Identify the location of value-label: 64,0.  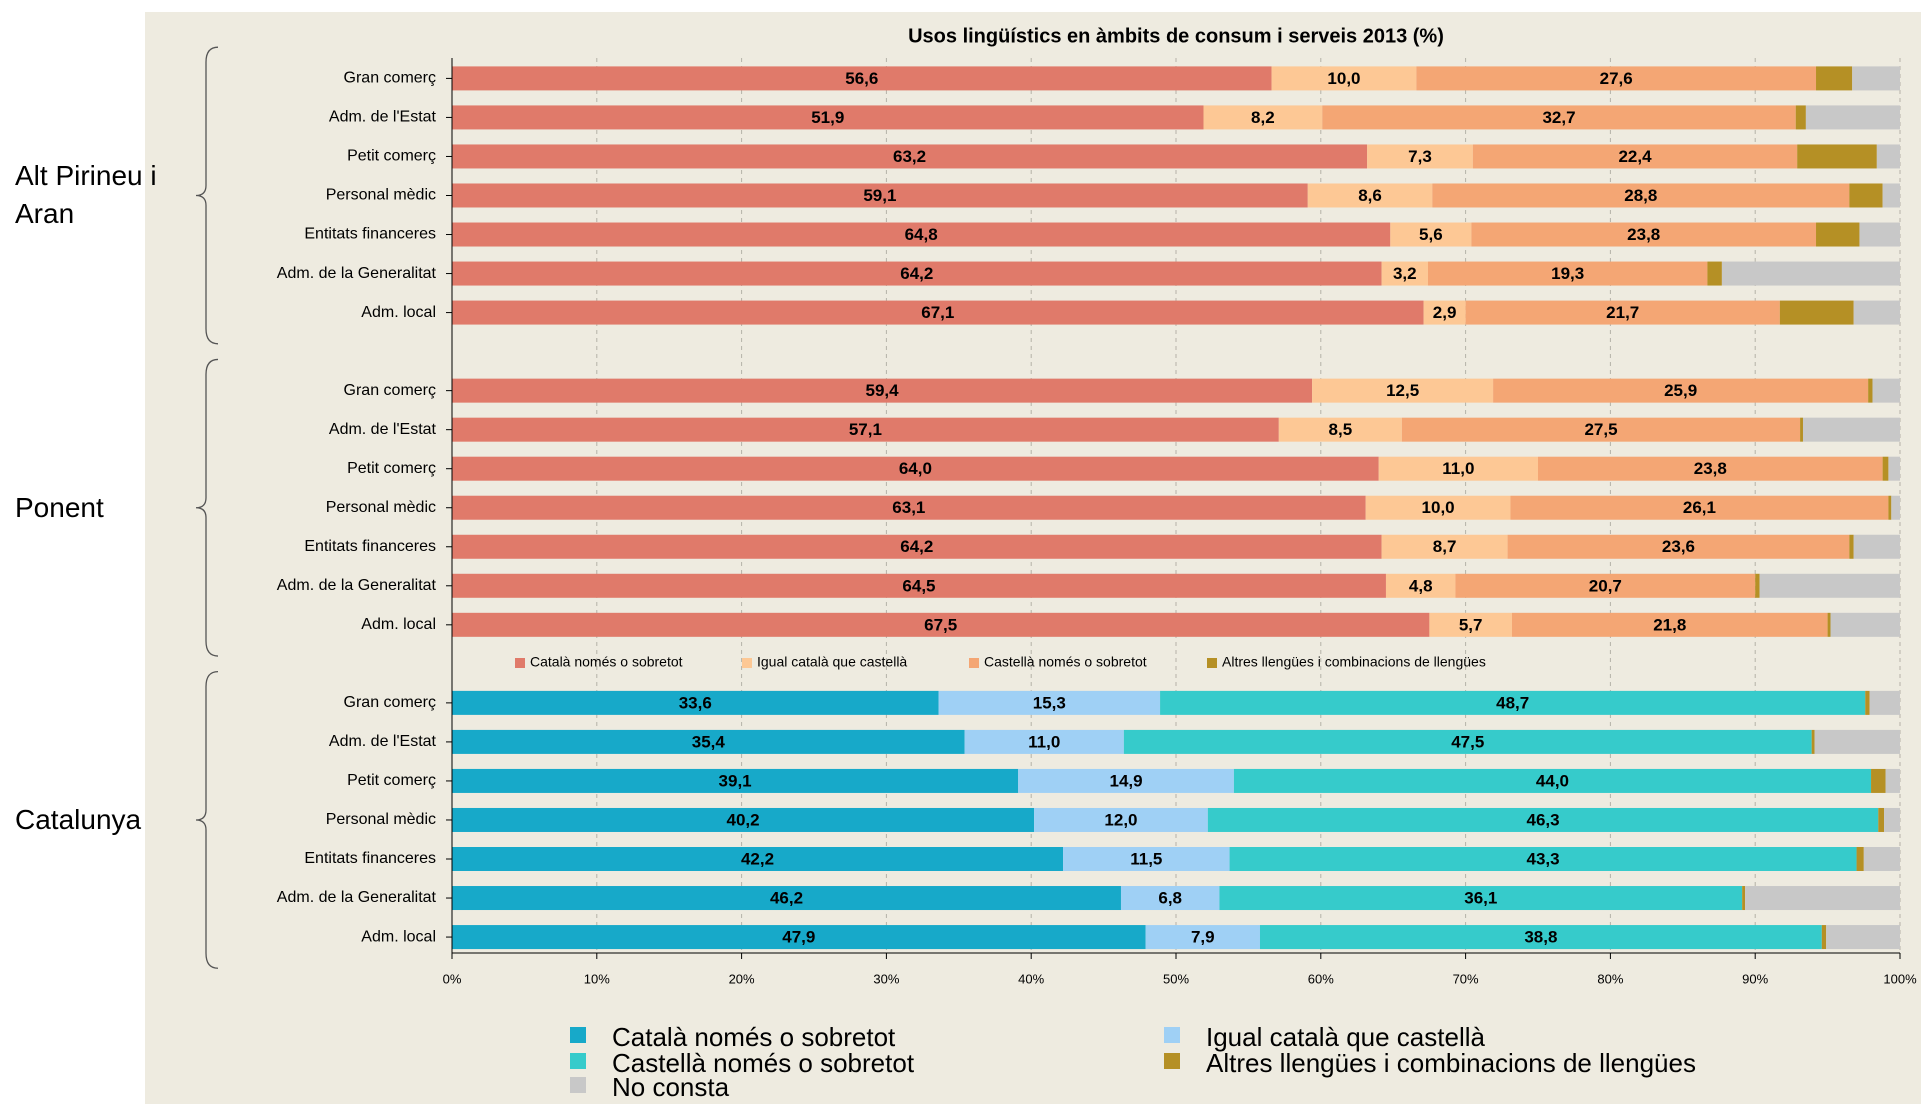
(915, 468).